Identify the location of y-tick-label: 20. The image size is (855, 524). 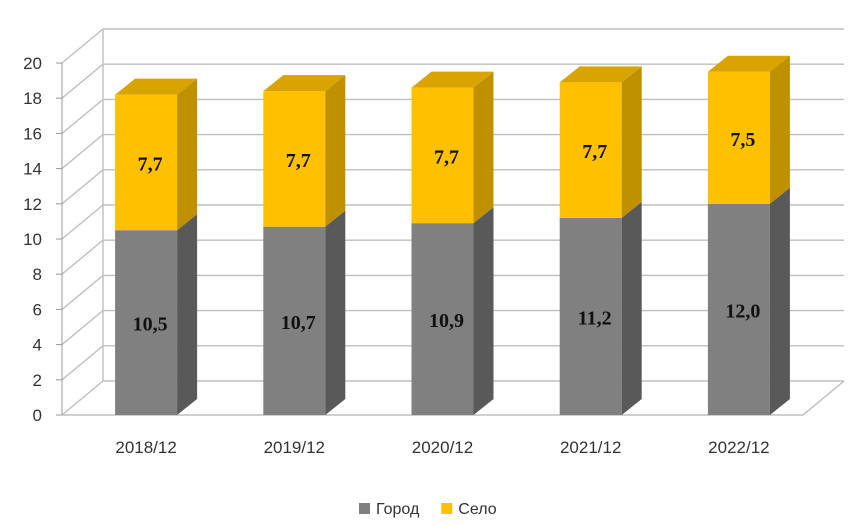
(32, 63).